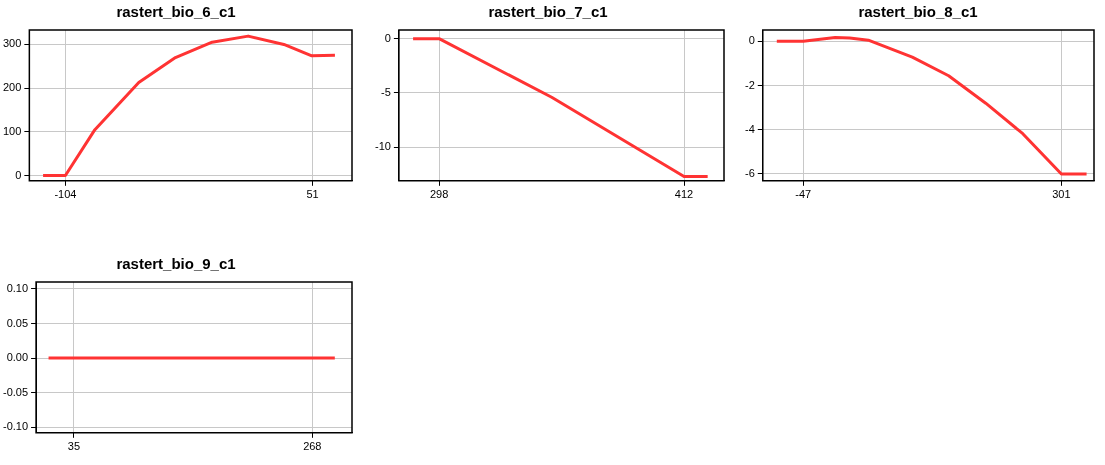 This screenshot has height=465, width=1105. Describe the element at coordinates (65, 194) in the screenshot. I see `x-tick-label: -104` at that location.